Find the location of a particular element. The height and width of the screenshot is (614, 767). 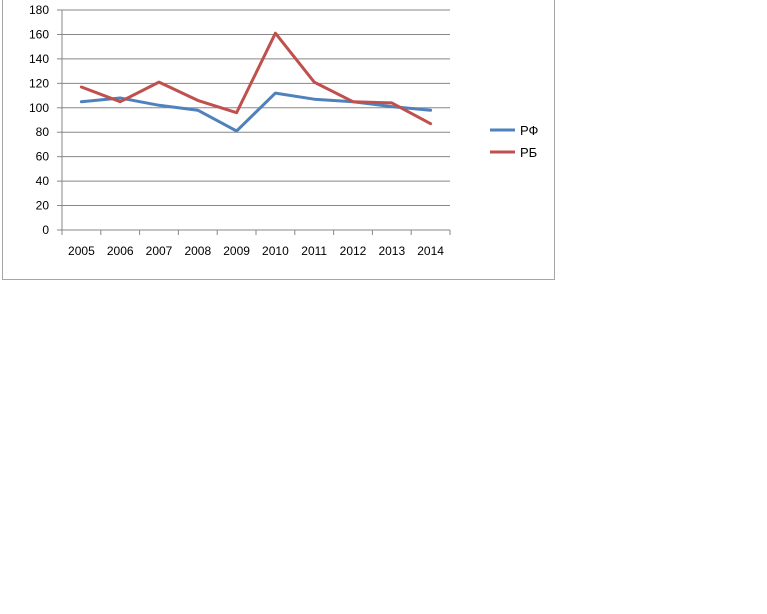

y-tick-label: 100 is located at coordinates (39, 108).